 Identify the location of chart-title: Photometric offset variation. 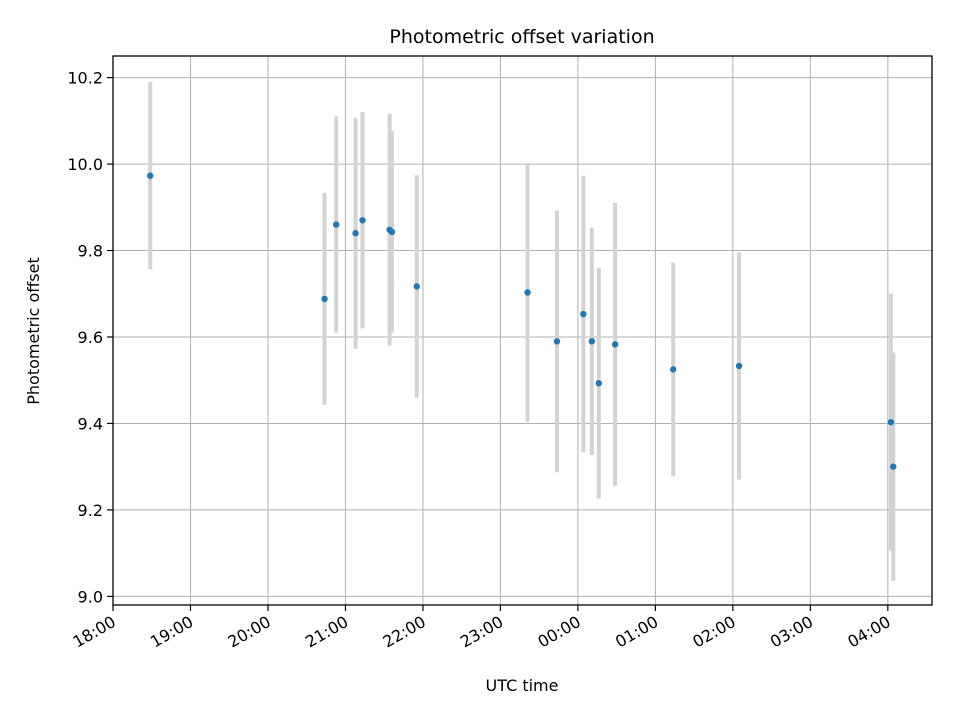
(521, 37).